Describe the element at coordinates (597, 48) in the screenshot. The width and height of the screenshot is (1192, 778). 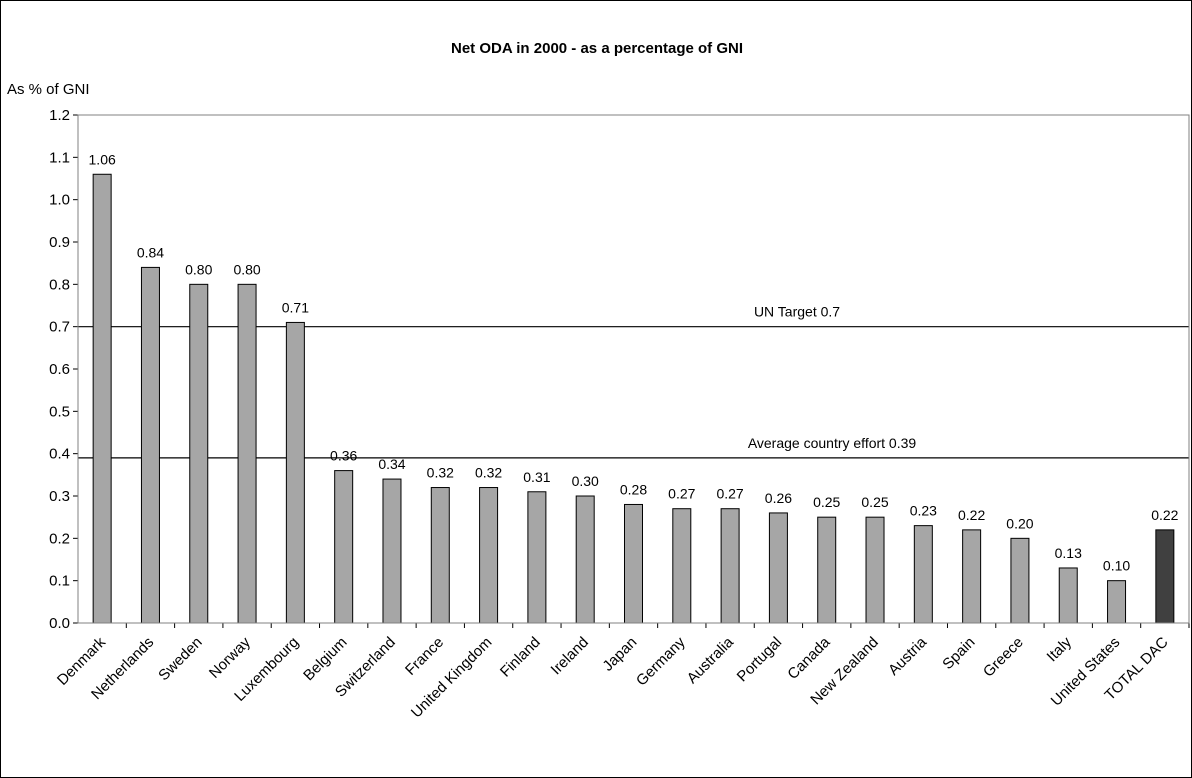
I see `chart-title: Net ODA in 2000 - as a percentage of GNI` at that location.